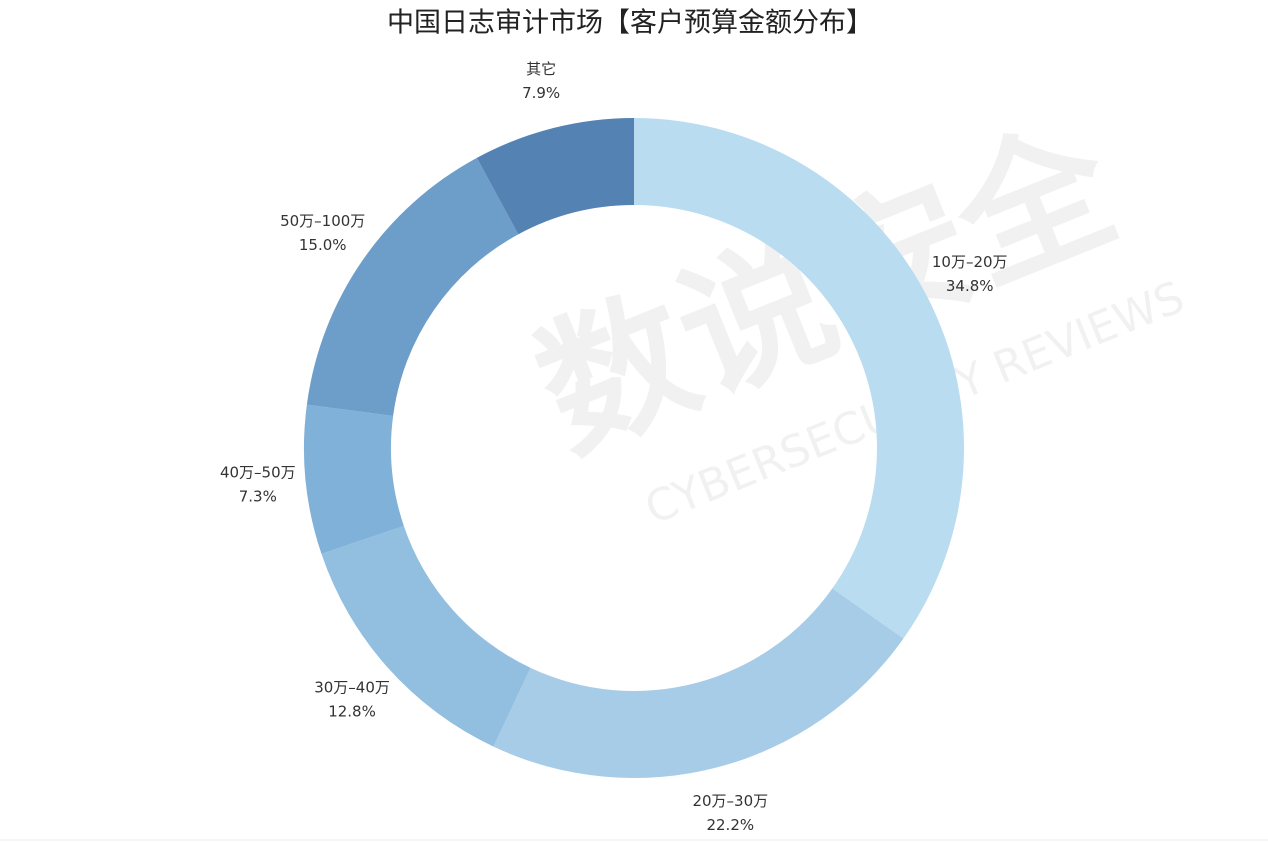 This screenshot has width=1268, height=842. Describe the element at coordinates (258, 472) in the screenshot. I see `slice-label: 40万–50万` at that location.